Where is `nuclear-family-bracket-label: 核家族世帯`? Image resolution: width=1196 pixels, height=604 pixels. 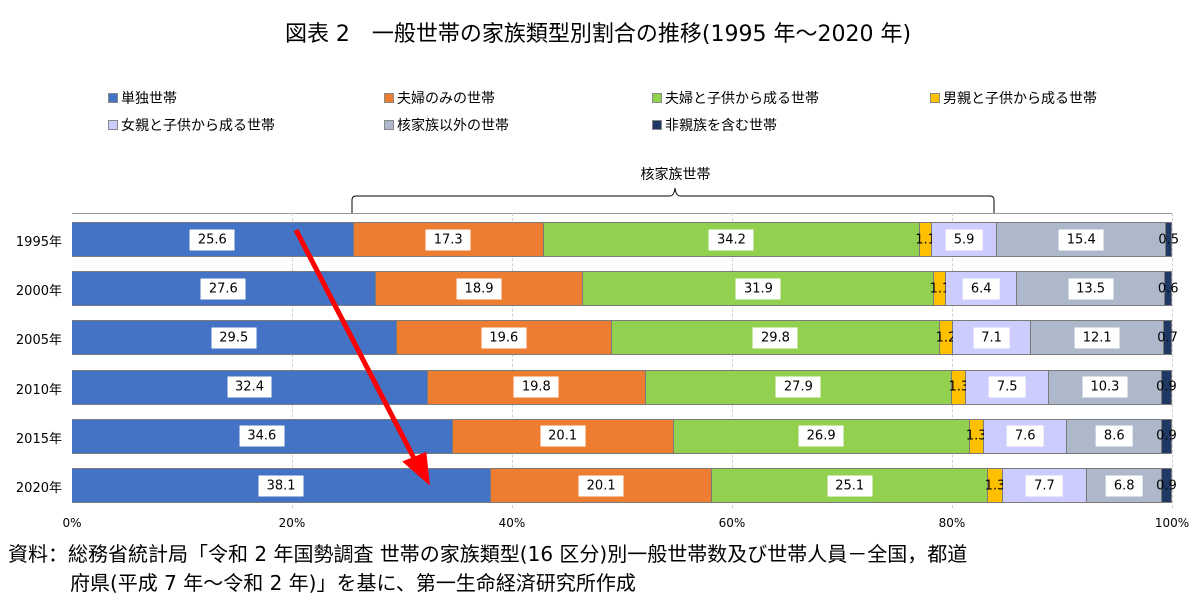 nuclear-family-bracket-label: 核家族世帯 is located at coordinates (675, 175).